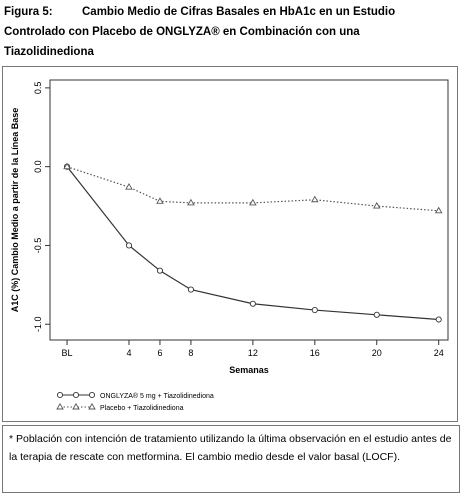  I want to click on figure-label: Figura 5:, so click(28, 12).